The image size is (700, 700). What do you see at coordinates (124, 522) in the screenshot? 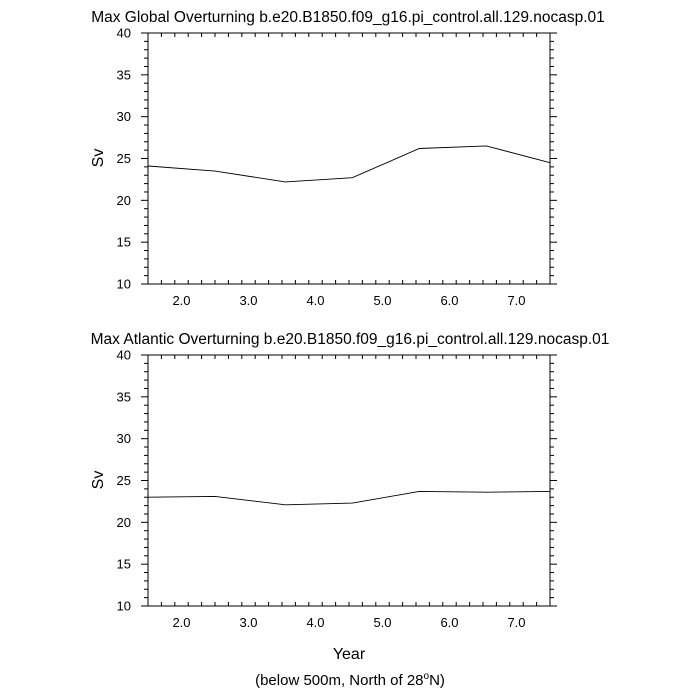
I see `atlantic-y-tick-label: 20` at bounding box center [124, 522].